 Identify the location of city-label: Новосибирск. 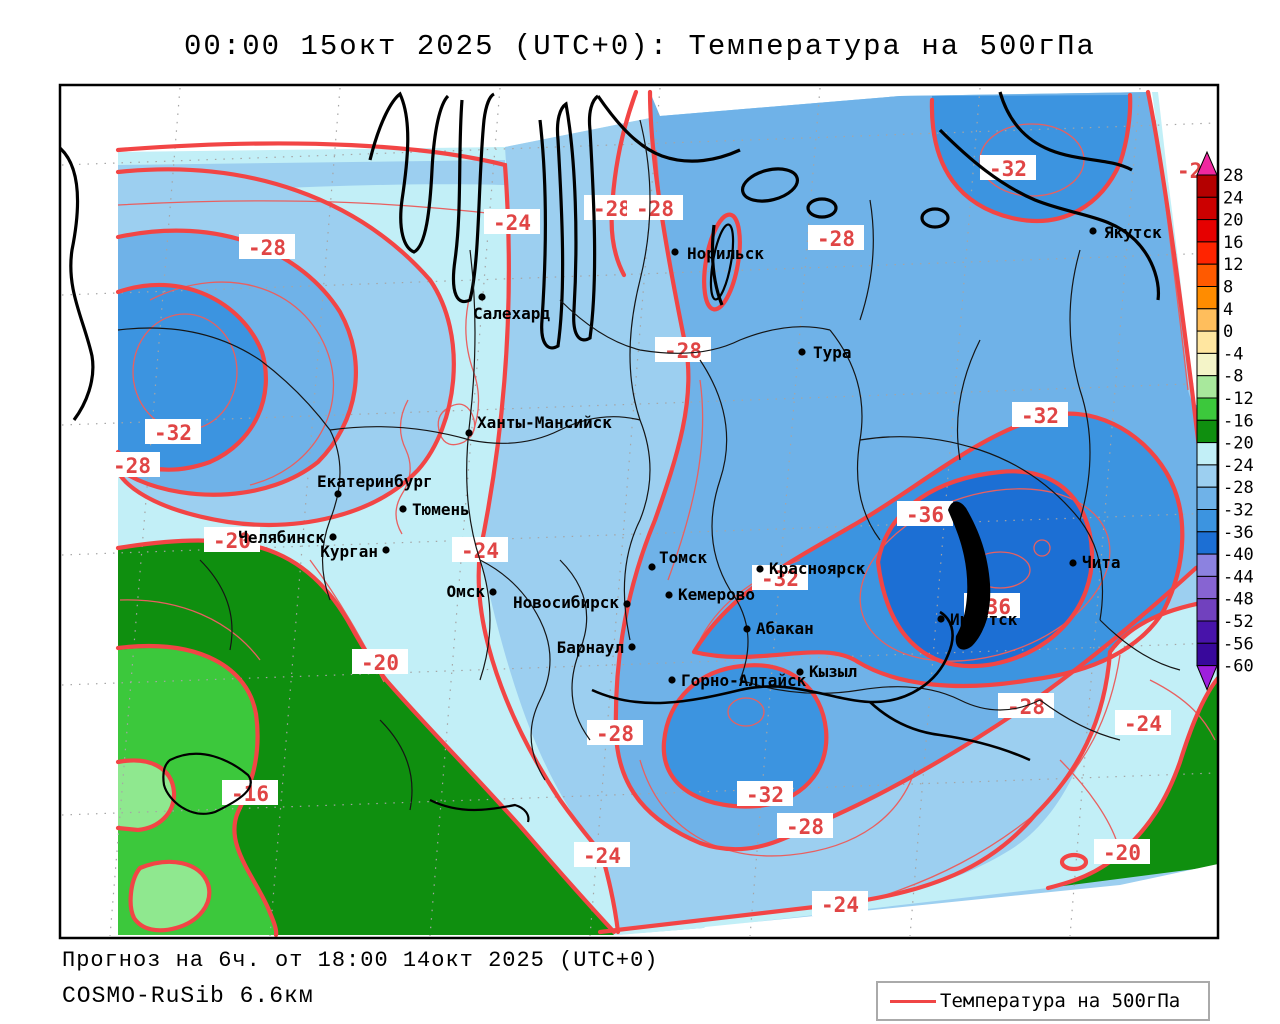
(566, 602).